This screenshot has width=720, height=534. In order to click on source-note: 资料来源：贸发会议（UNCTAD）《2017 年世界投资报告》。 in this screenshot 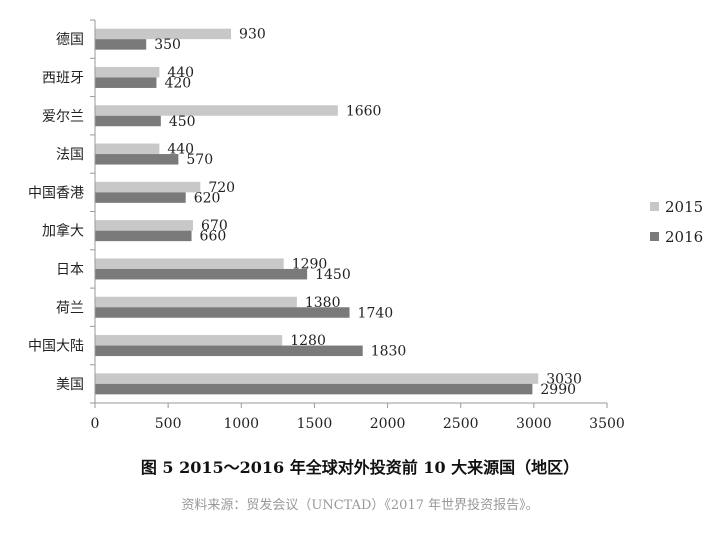, I will do `click(360, 505)`.